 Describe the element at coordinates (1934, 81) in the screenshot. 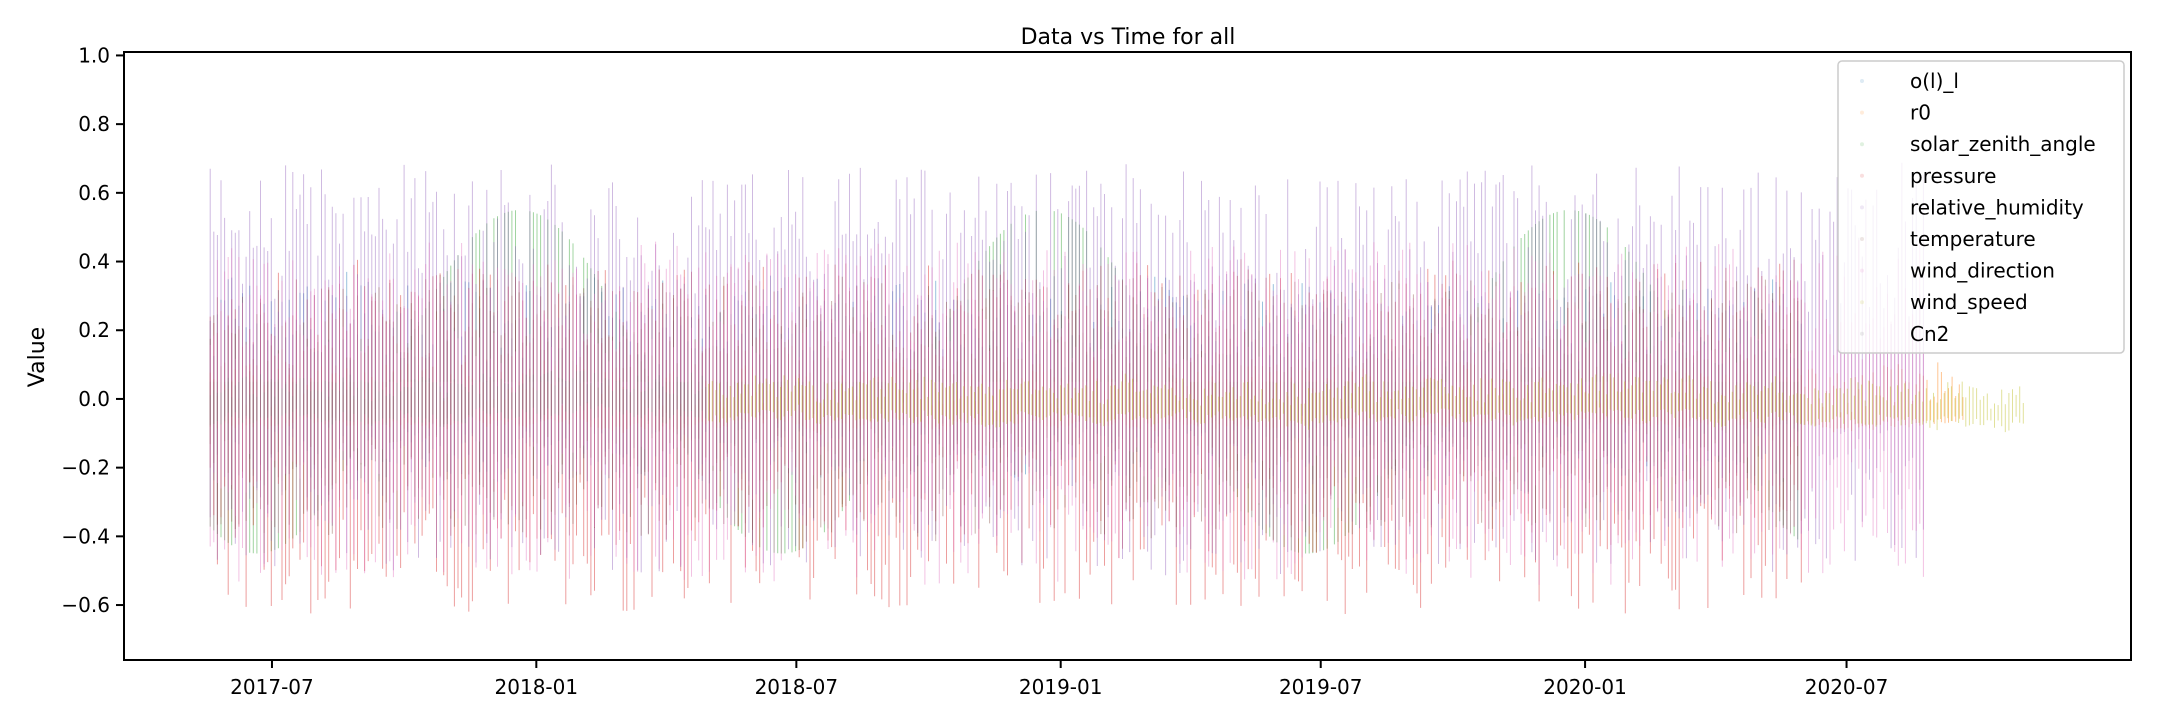

I see `legend-entry: o(l)_l` at that location.